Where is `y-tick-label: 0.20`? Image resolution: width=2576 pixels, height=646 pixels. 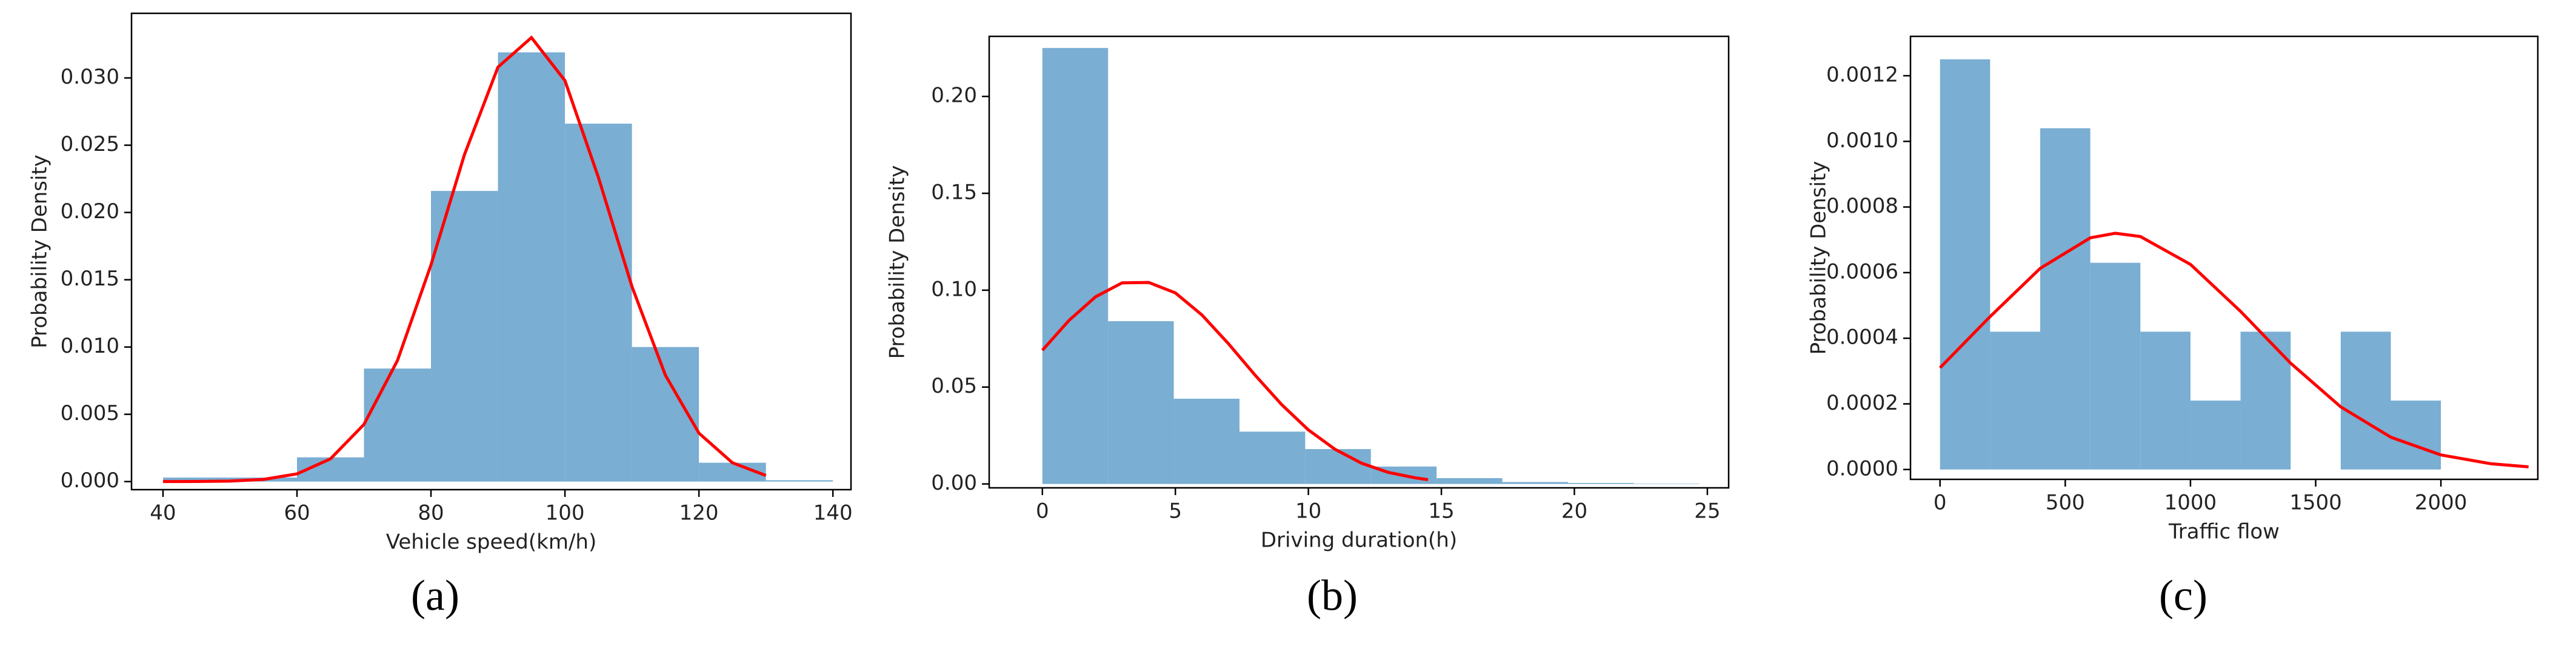 y-tick-label: 0.20 is located at coordinates (954, 96).